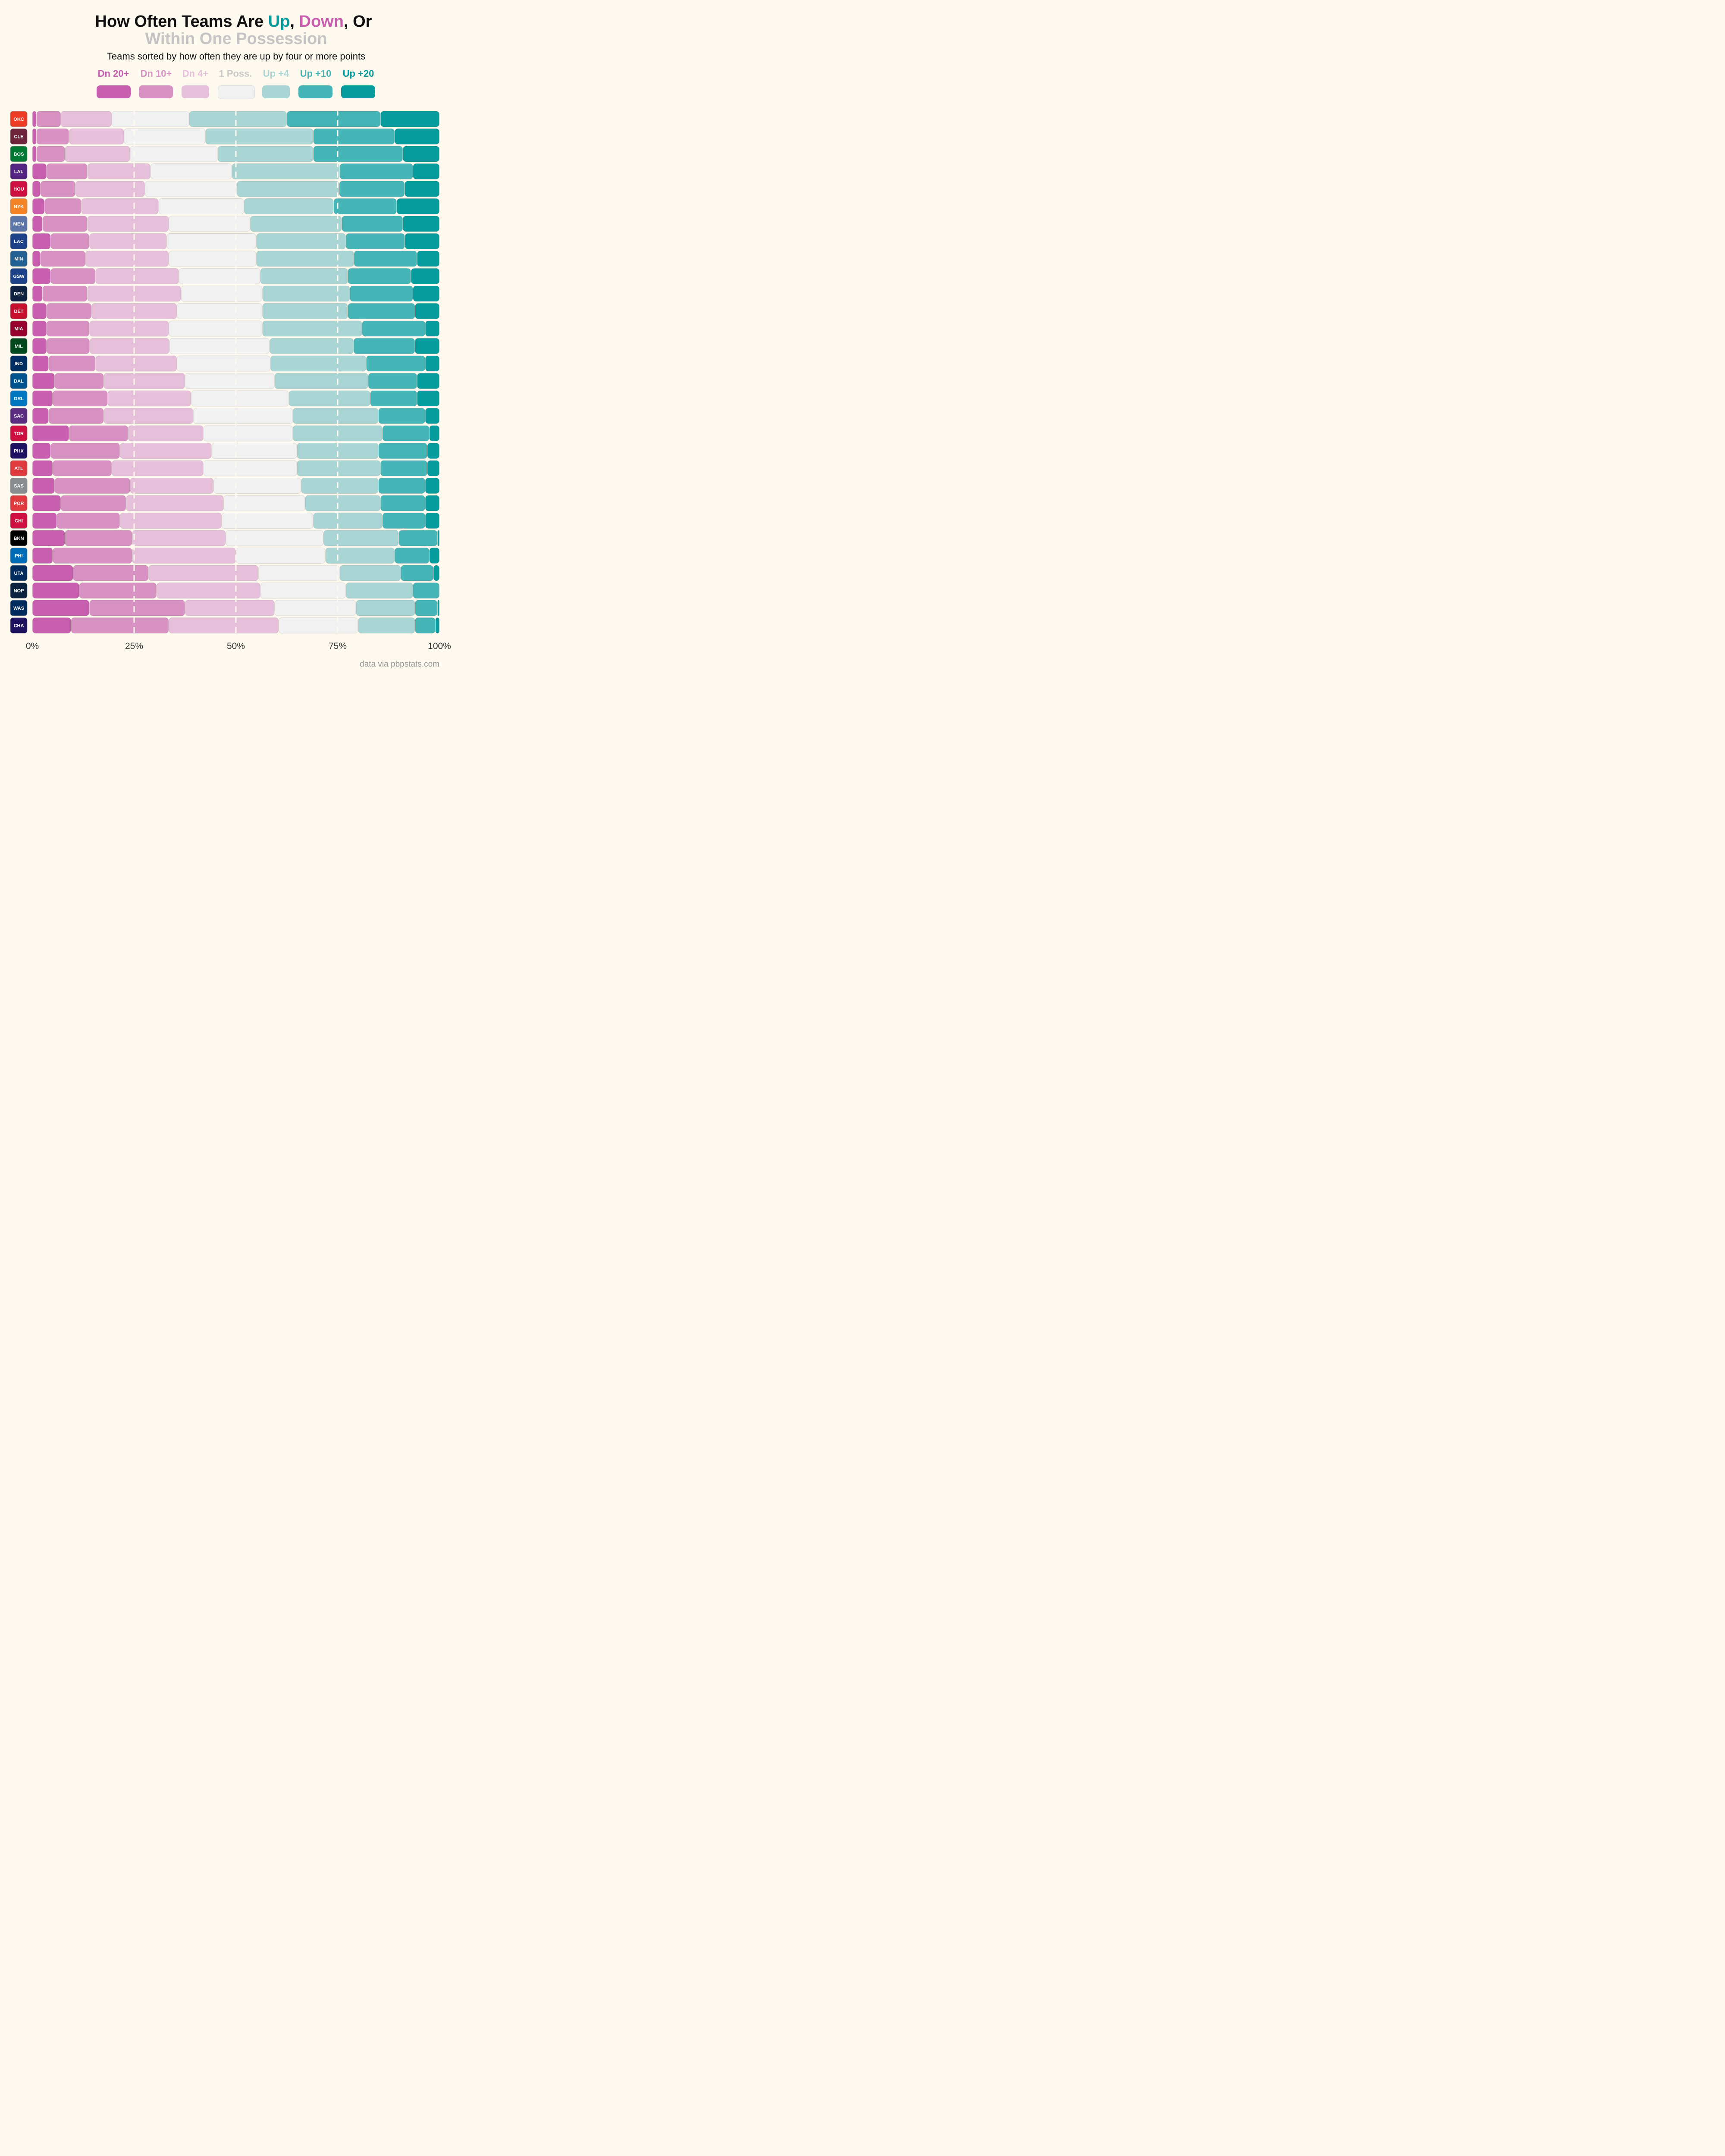  I want to click on logo-team-abbrev: SAS, so click(19, 486).